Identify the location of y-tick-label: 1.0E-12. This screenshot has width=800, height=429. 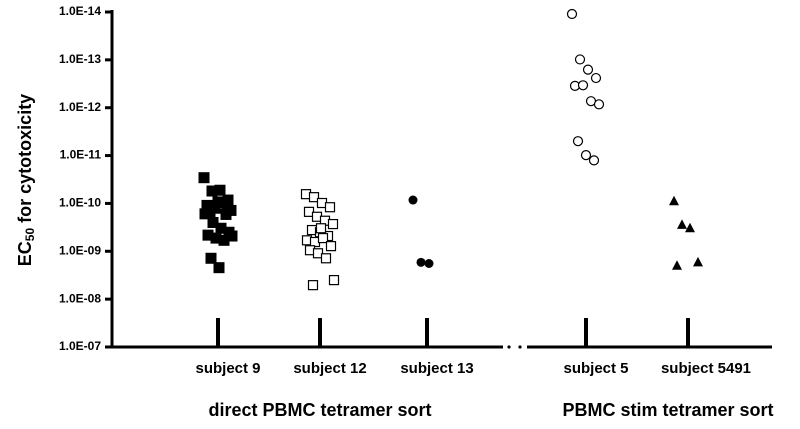
(80, 107).